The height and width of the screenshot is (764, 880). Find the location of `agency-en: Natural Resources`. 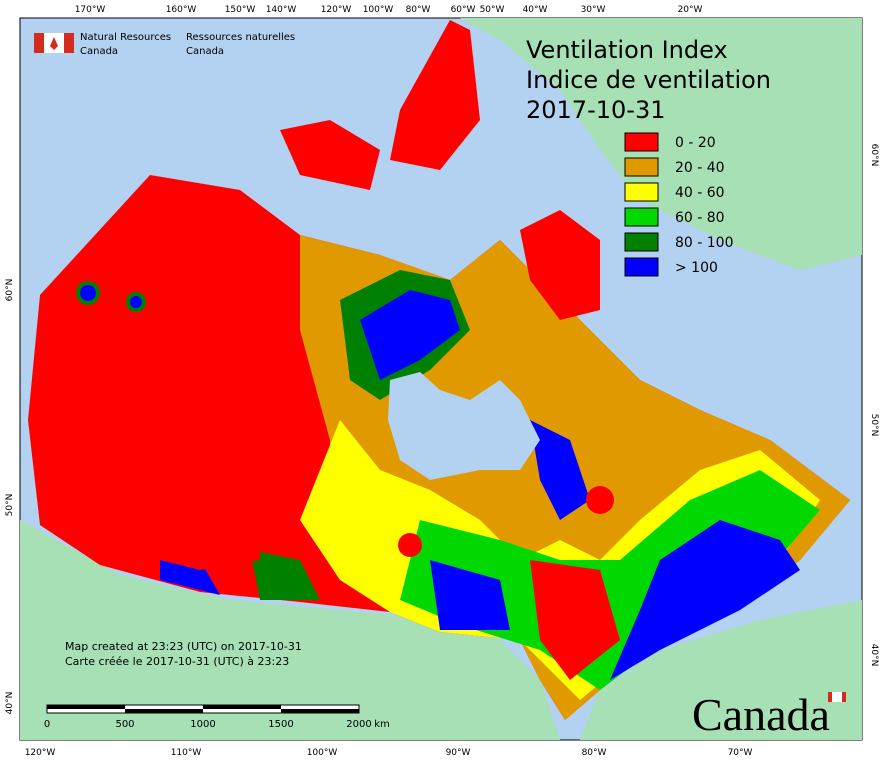

agency-en: Natural Resources is located at coordinates (125, 37).